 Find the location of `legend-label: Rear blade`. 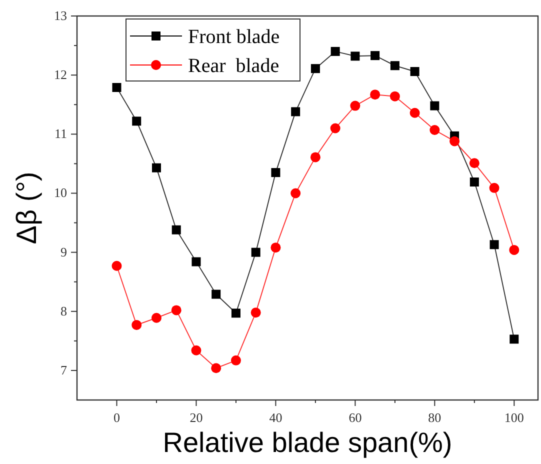

legend-label: Rear blade is located at coordinates (234, 66).